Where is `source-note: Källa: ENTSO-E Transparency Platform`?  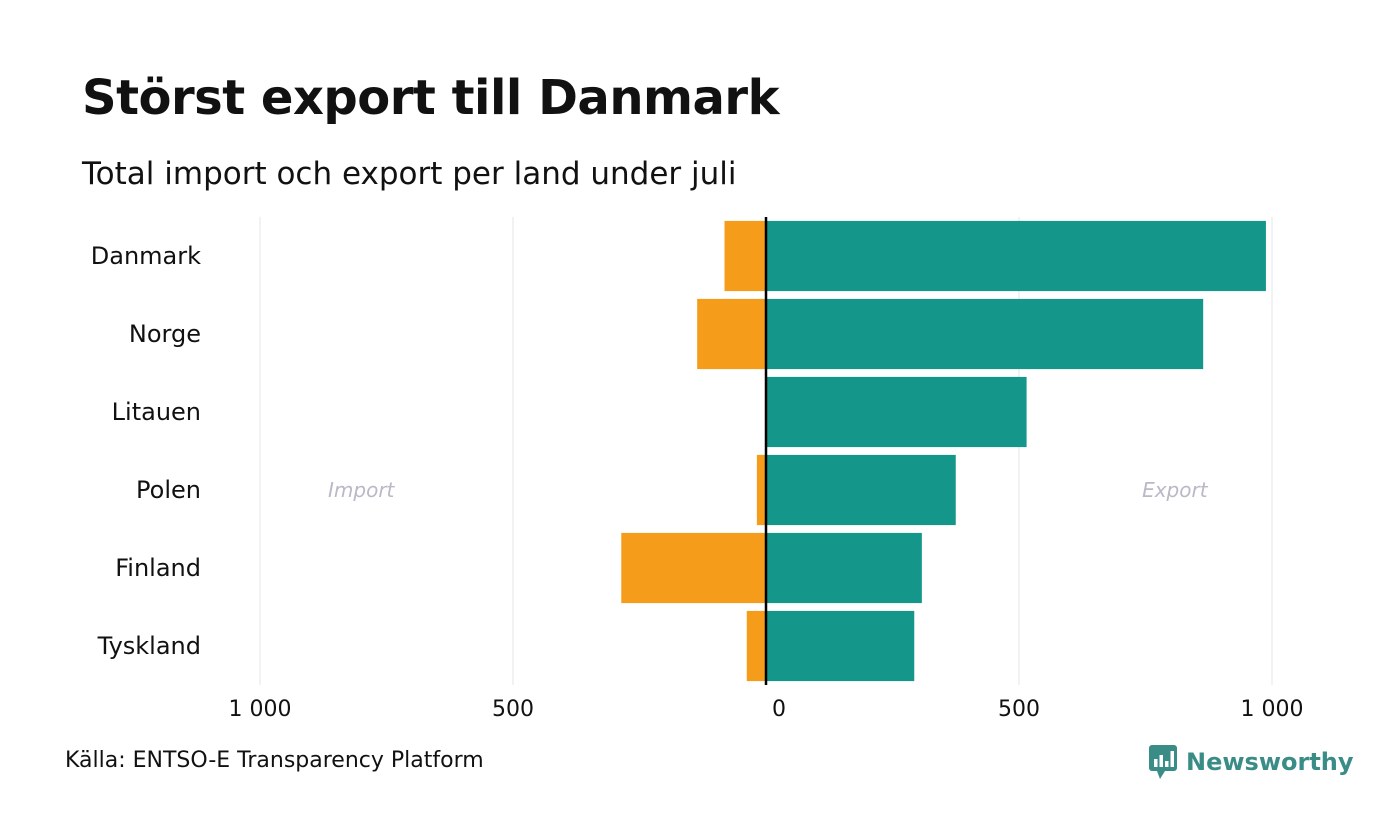
source-note: Källa: ENTSO-E Transparency Platform is located at coordinates (274, 760).